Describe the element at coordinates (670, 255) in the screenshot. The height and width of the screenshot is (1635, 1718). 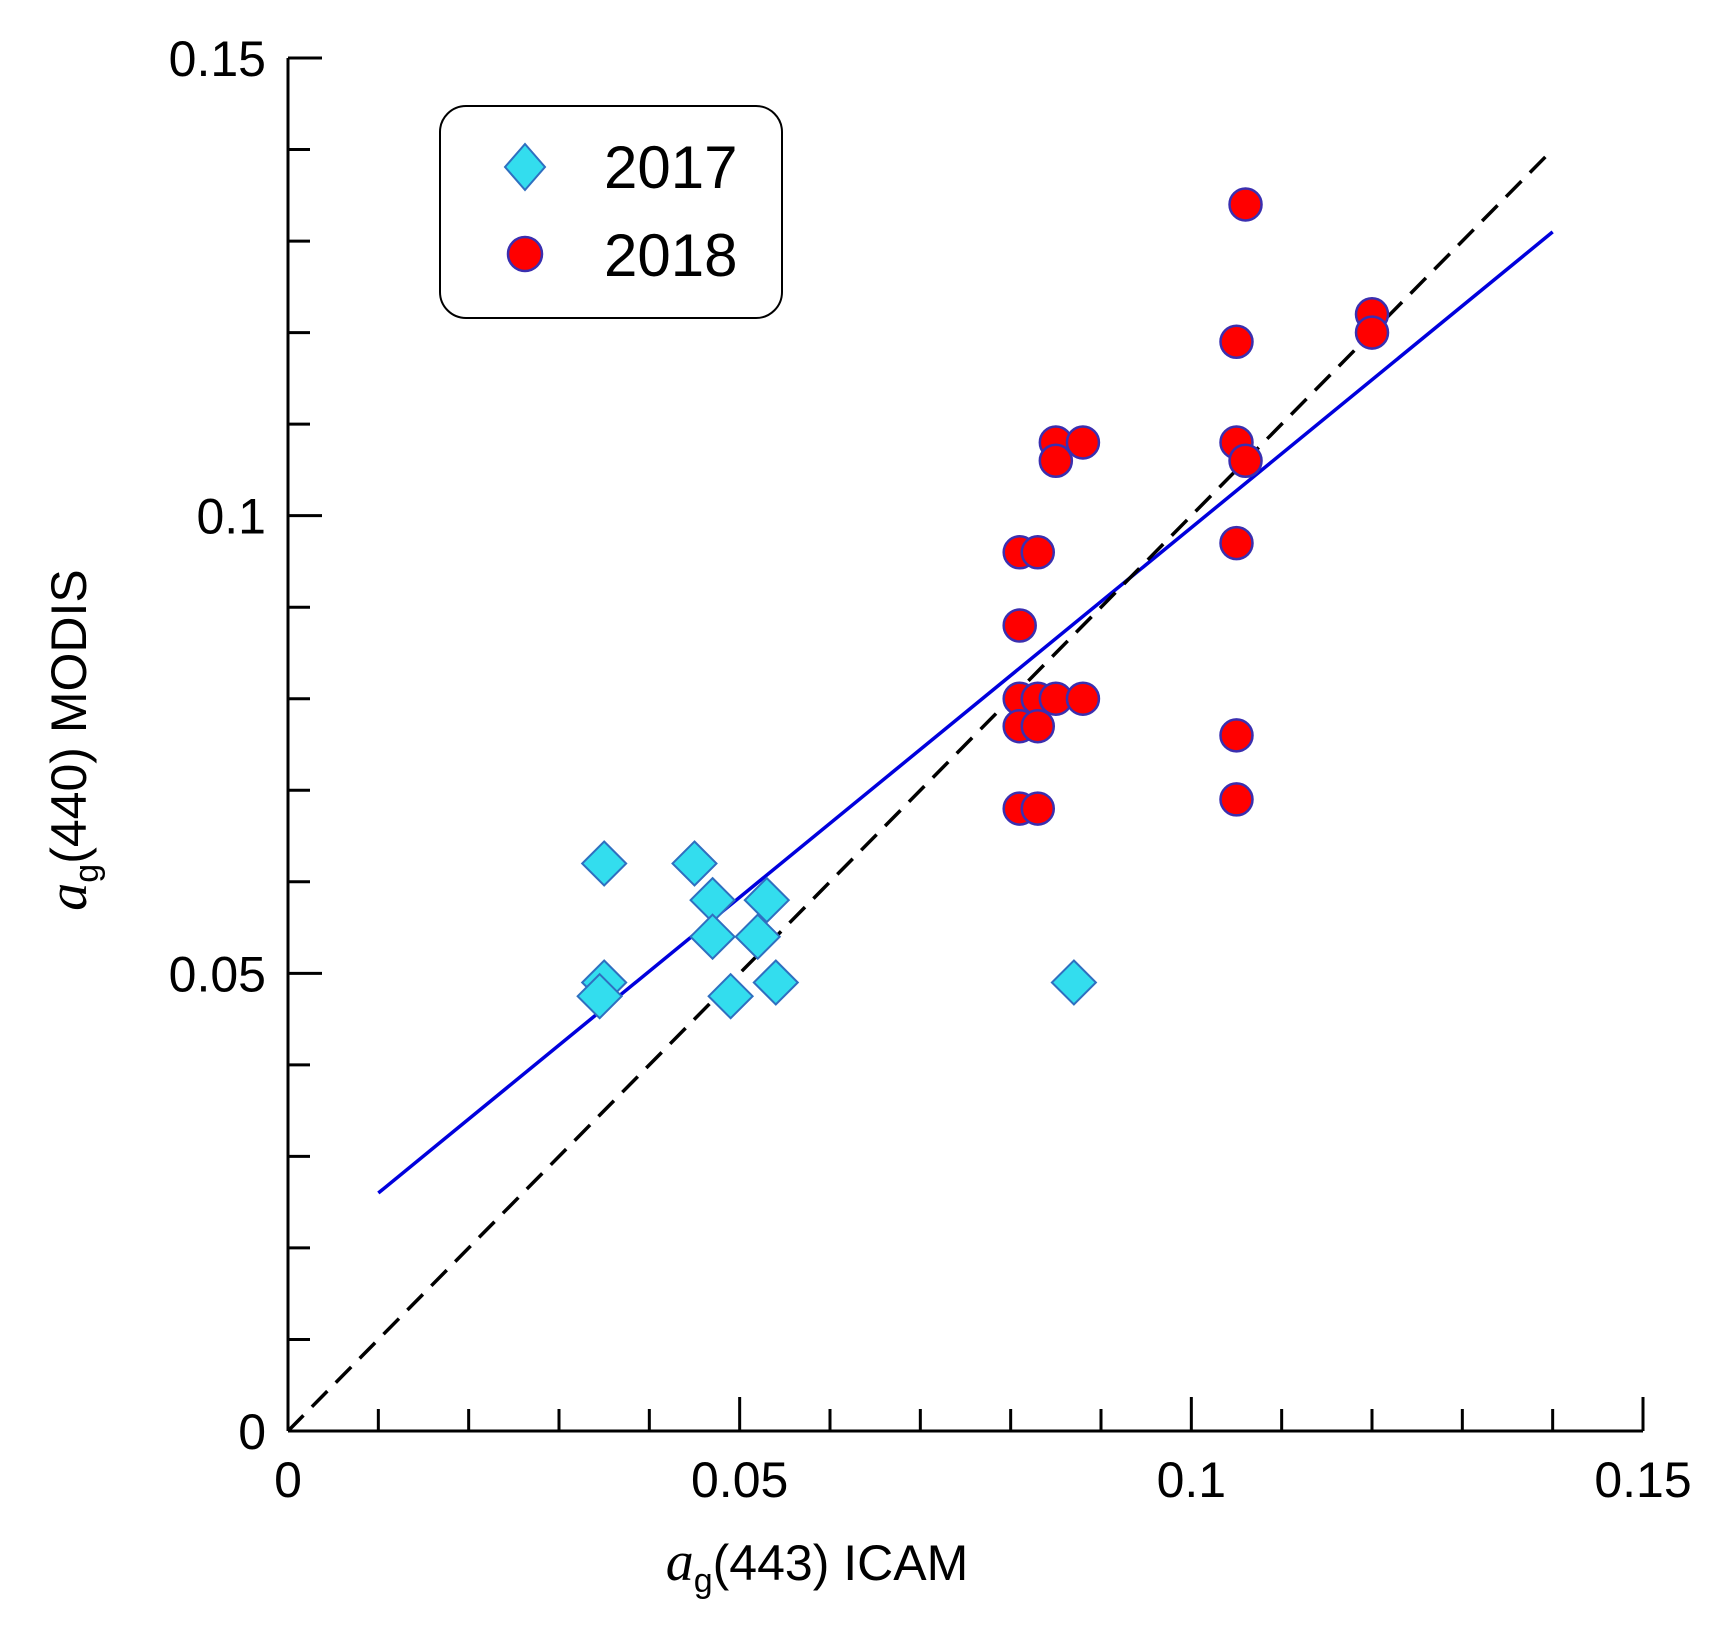
I see `legend-label-2018: 2018` at that location.